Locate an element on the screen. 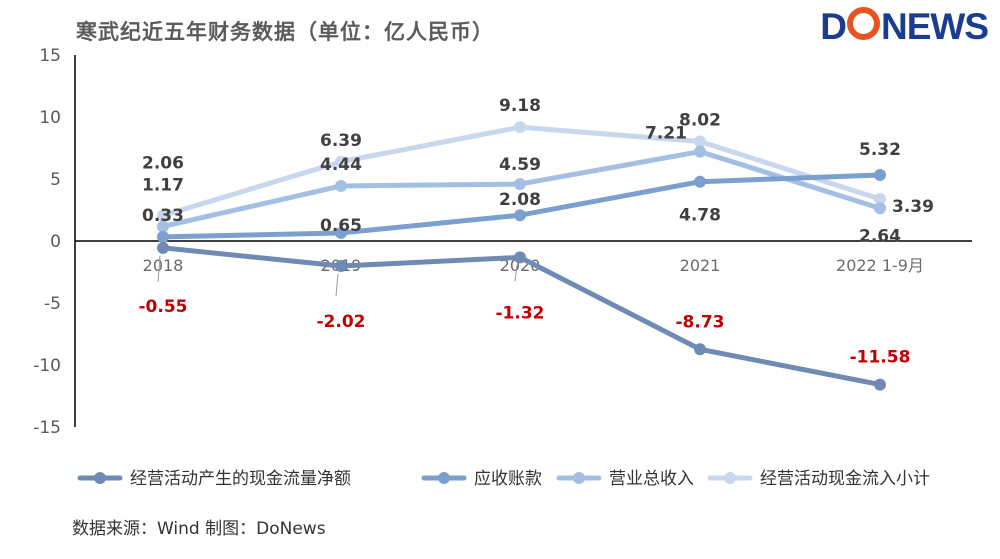 This screenshot has width=1000, height=559. data-label: 3.39 is located at coordinates (913, 207).